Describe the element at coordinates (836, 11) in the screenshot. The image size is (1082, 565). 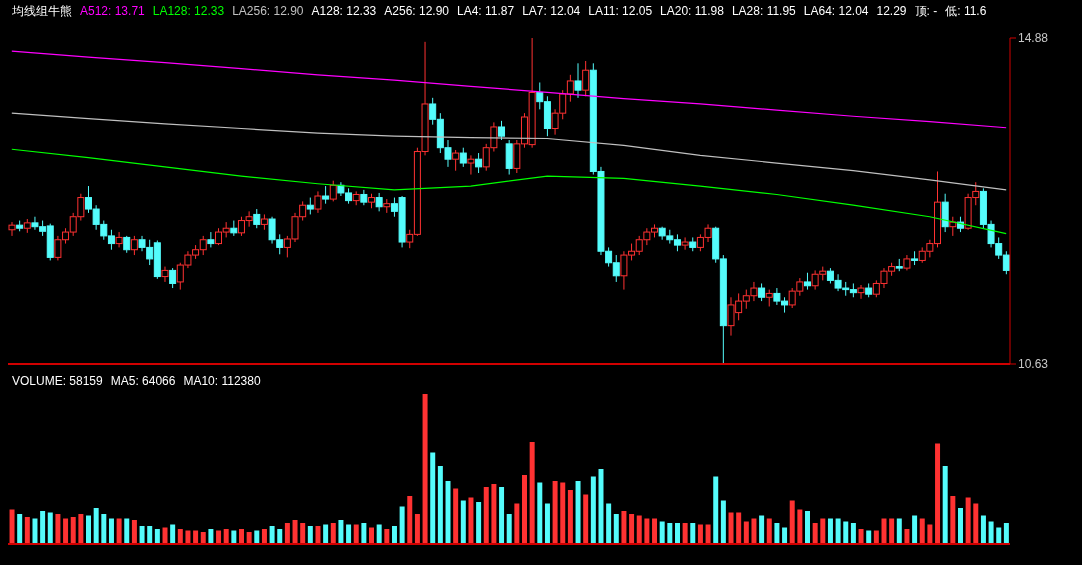
I see `text: LA64: 12.04` at that location.